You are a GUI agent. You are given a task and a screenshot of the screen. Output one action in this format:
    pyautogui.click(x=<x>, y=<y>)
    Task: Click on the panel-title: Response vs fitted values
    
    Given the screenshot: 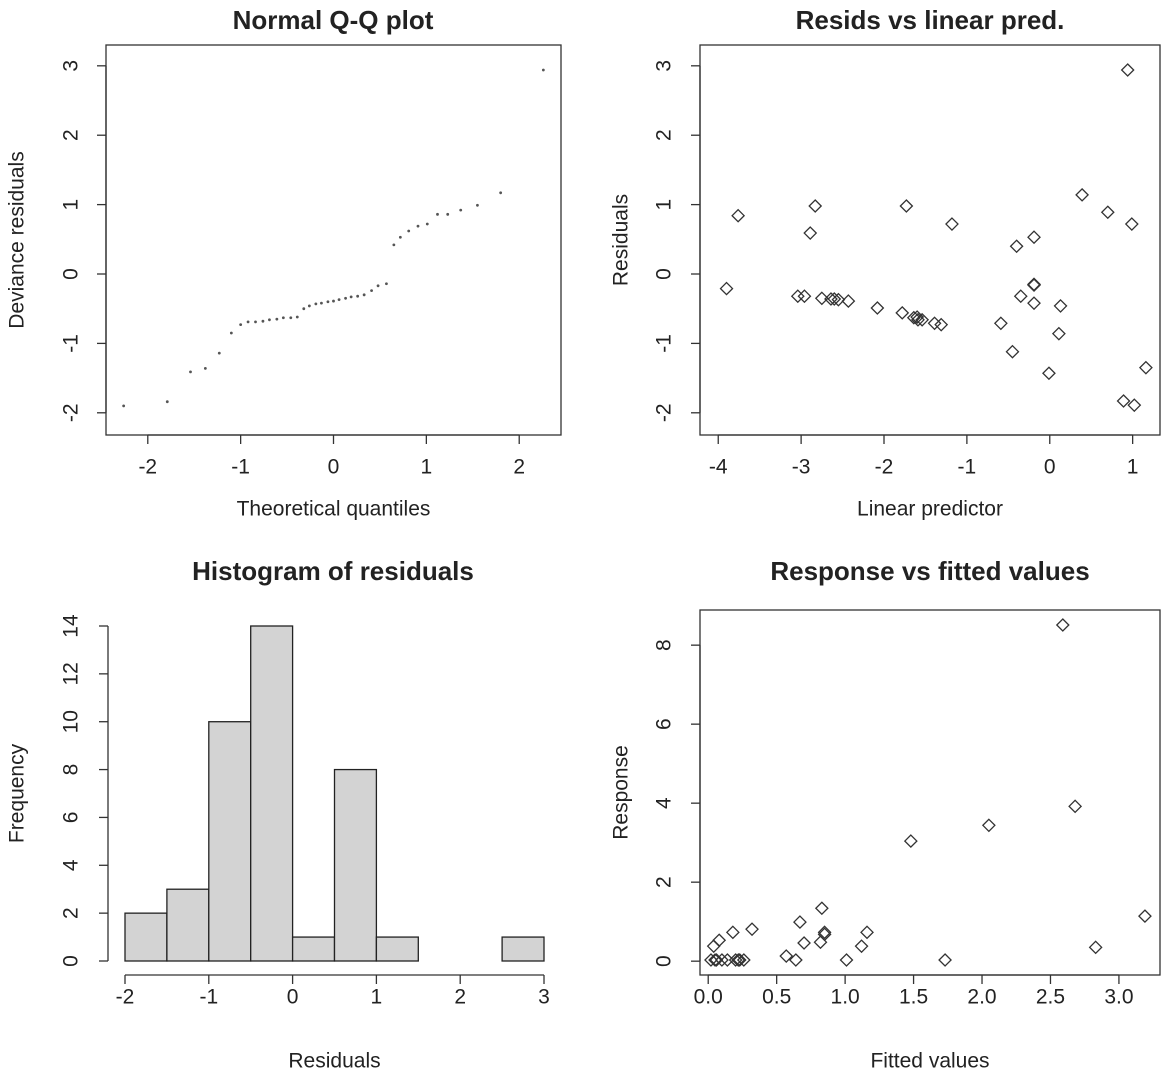 What is the action you would take?
    pyautogui.click(x=929, y=571)
    